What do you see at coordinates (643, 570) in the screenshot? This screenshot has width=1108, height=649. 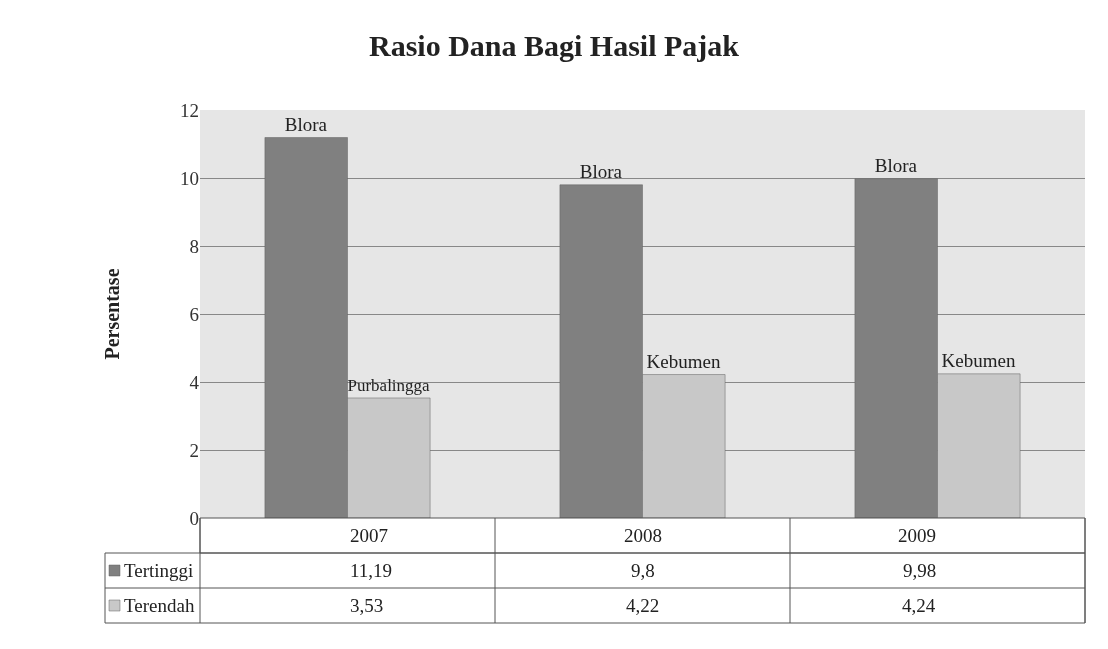 I see `data-label: 9,8` at bounding box center [643, 570].